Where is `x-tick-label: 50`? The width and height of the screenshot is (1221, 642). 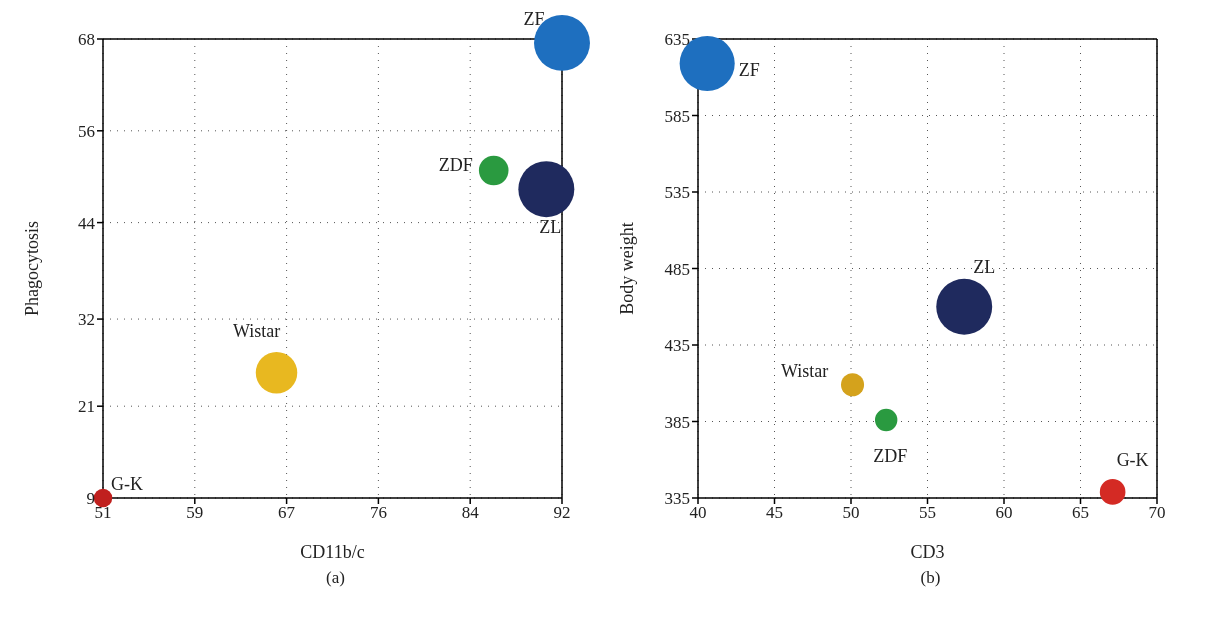
x-tick-label: 50 is located at coordinates (851, 513).